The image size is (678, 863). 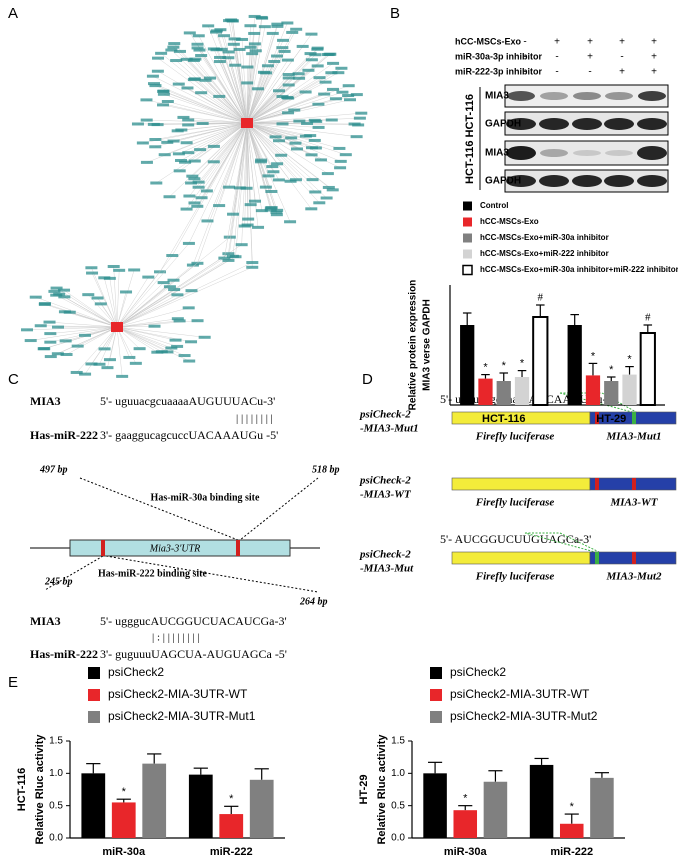 I want to click on y-tick-label: 0.5, so click(x=56, y=805).